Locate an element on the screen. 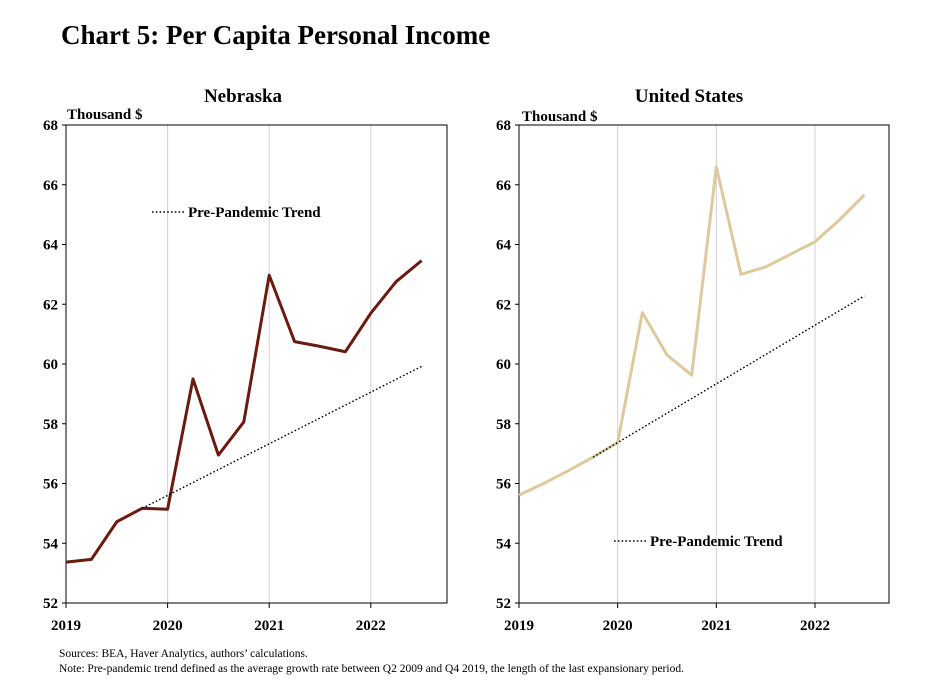 This screenshot has width=925, height=693. chart-title: Chart 5: Per Capita Personal Income is located at coordinates (276, 35).